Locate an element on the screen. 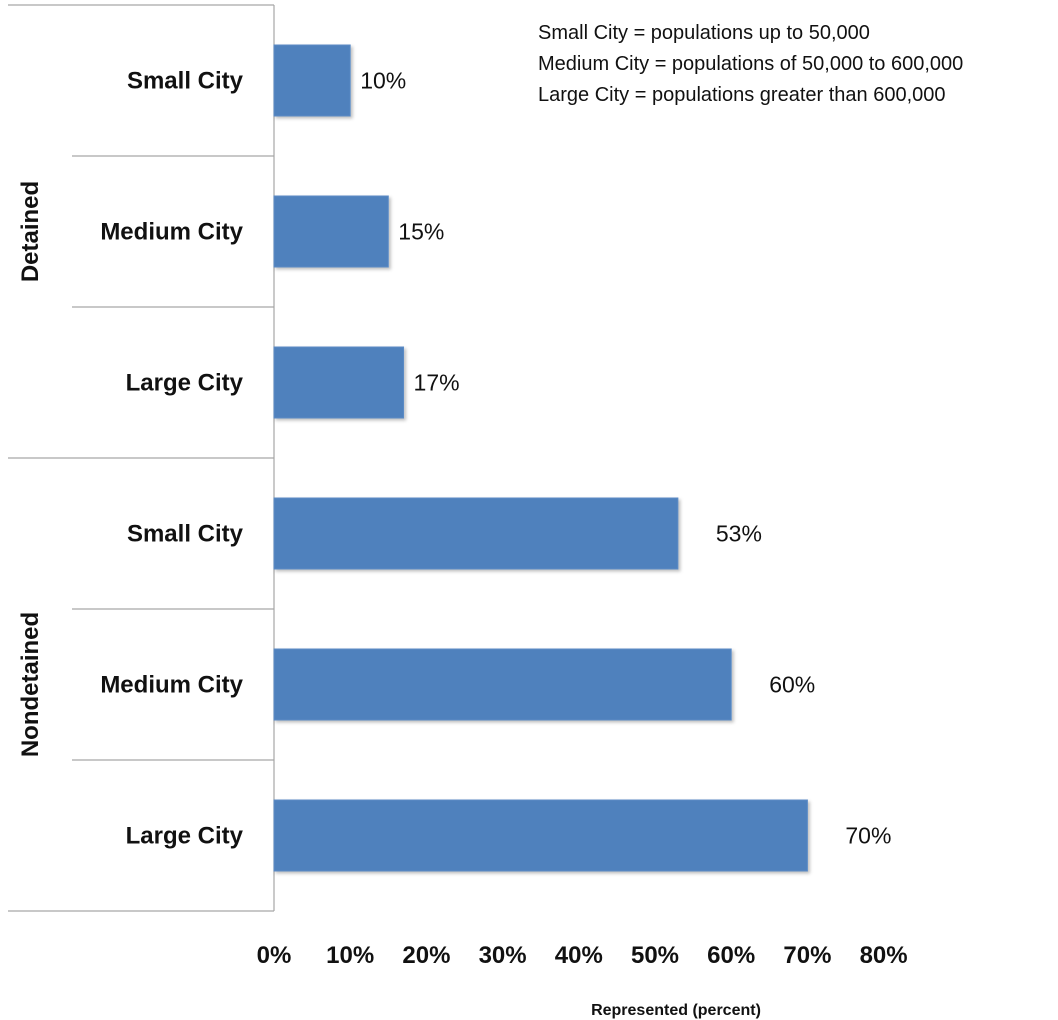  x-tick-label: 0% is located at coordinates (274, 955).